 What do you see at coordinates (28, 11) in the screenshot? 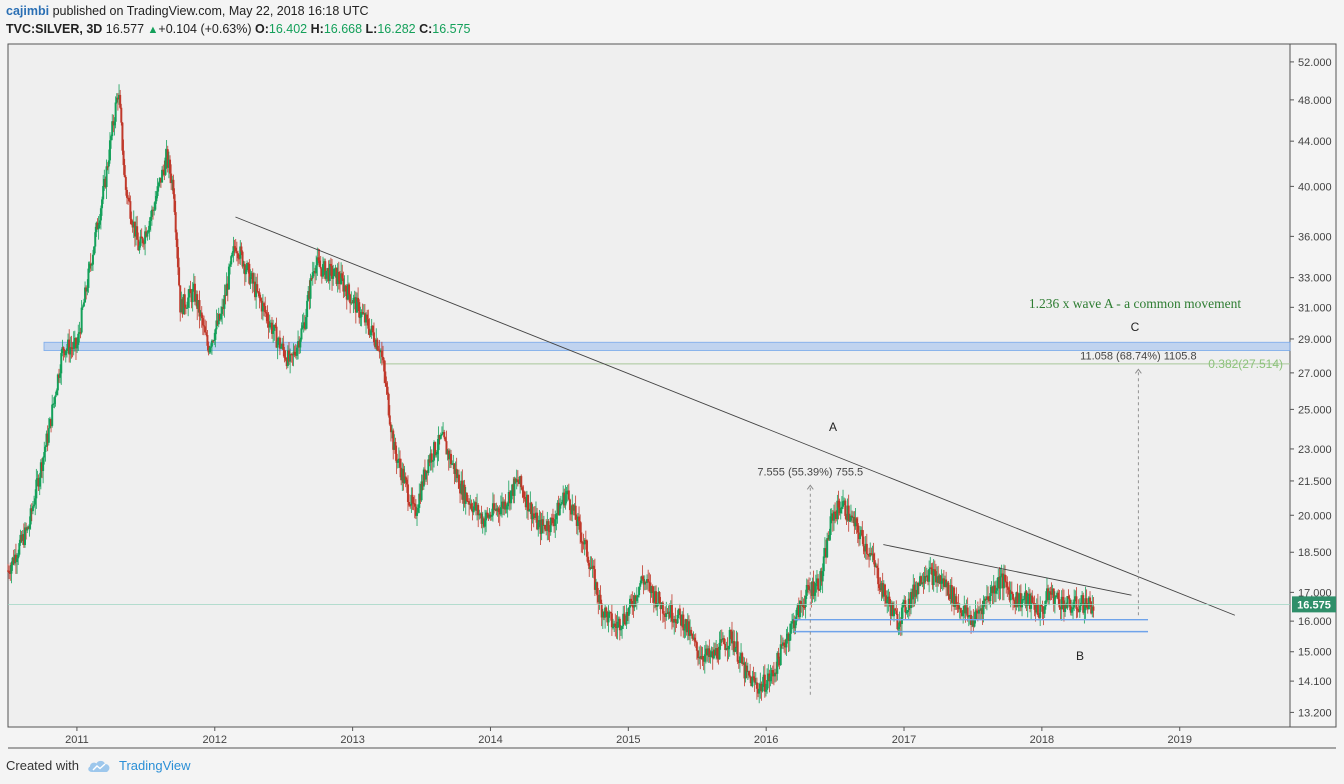
I see `author-link: cajimbi` at bounding box center [28, 11].